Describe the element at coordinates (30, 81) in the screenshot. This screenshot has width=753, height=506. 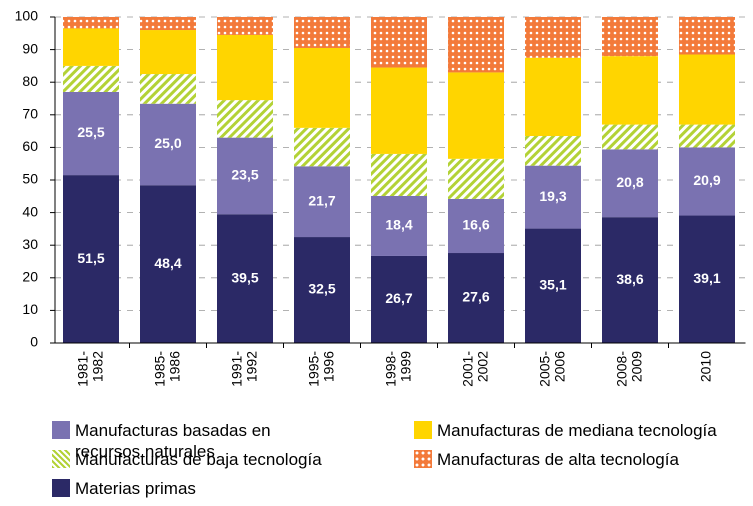
I see `y-tick-label: 80` at that location.